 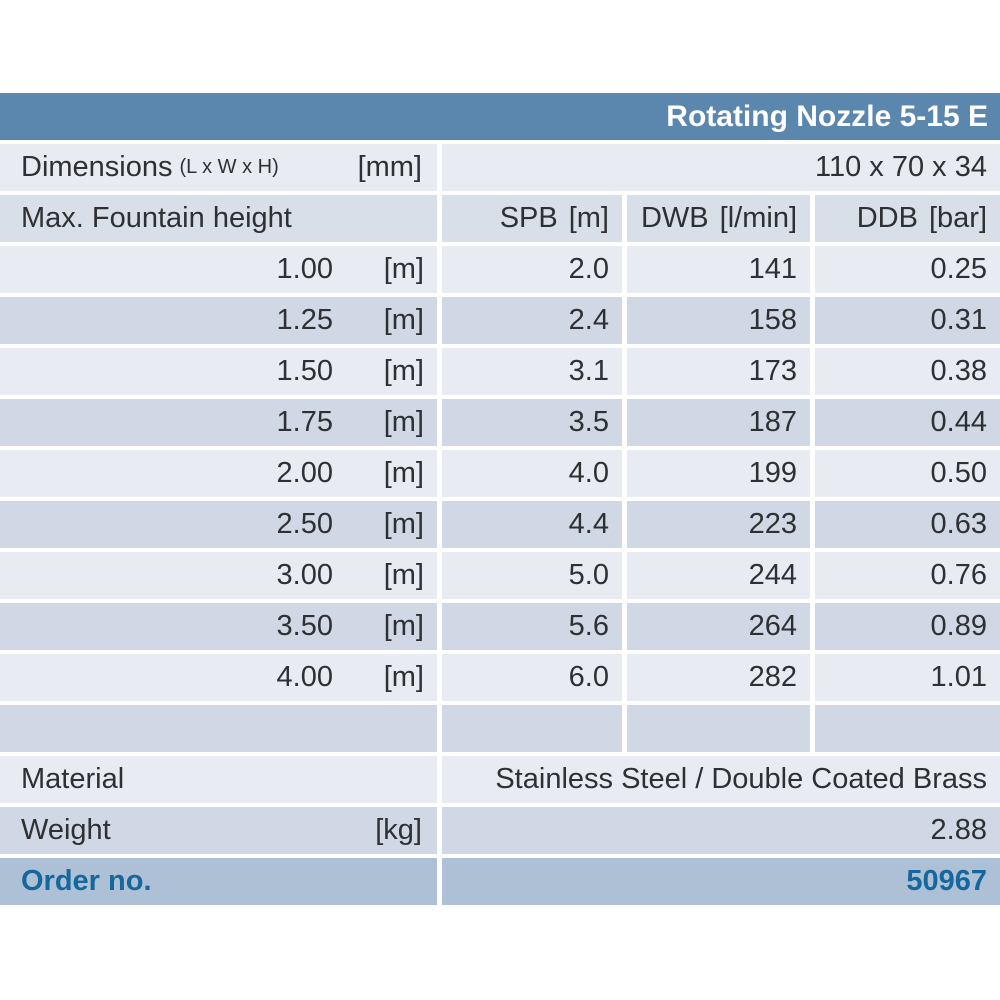 I want to click on cell-ddb: 0.31, so click(x=907, y=320).